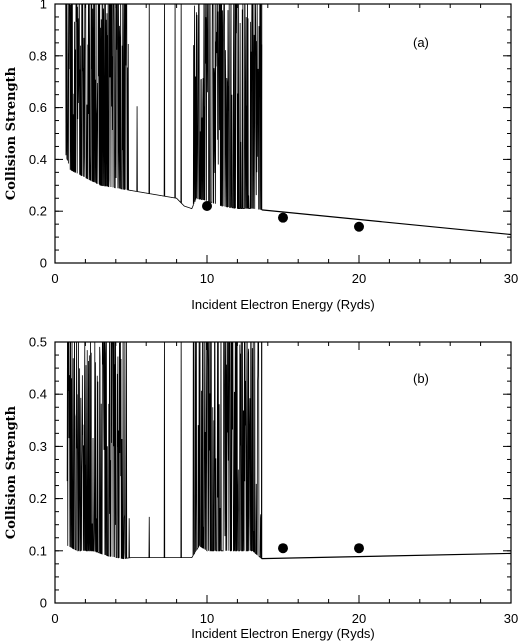  I want to click on panel-a-x-tick-label: 0, so click(54, 278).